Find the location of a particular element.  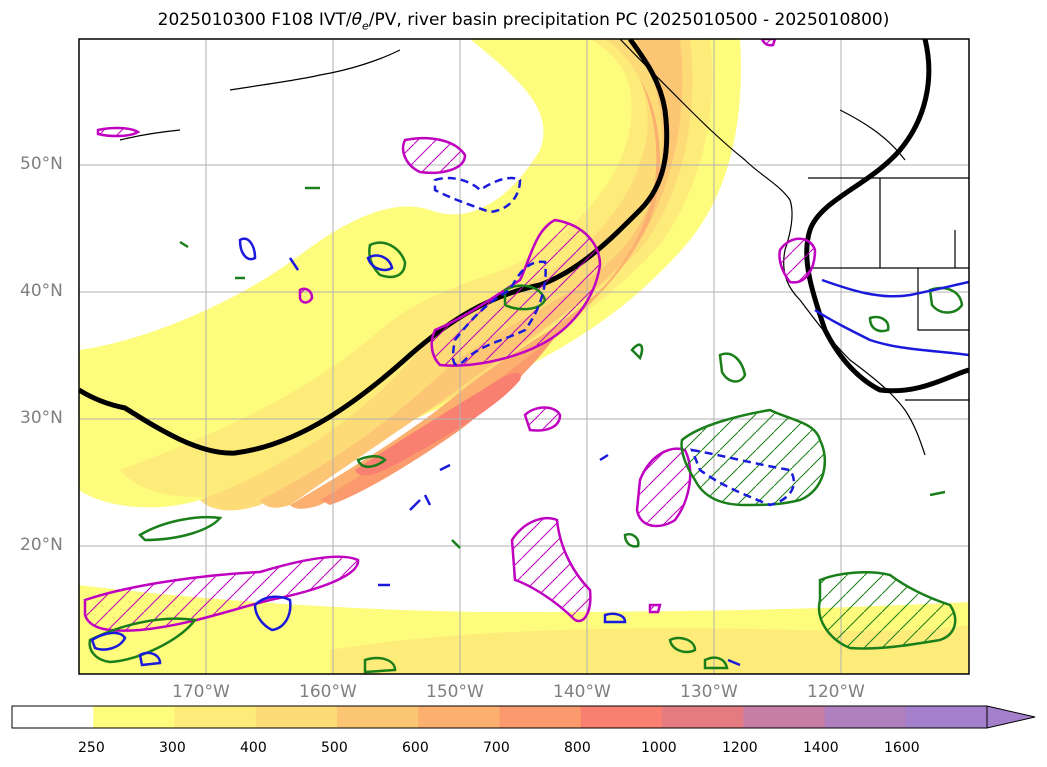

colorbar-tick-800: 800 is located at coordinates (577, 748).